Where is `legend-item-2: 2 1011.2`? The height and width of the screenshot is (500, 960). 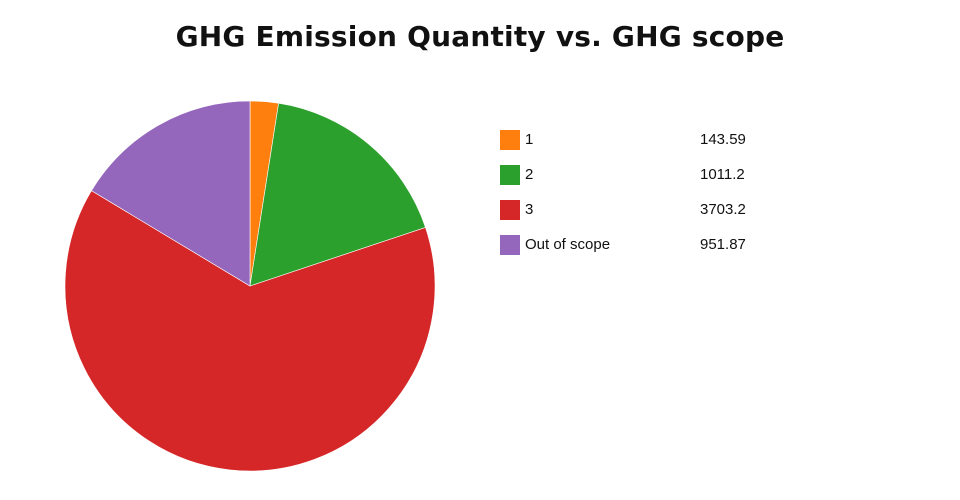
legend-item-2: 2 1011.2 is located at coordinates (650, 175).